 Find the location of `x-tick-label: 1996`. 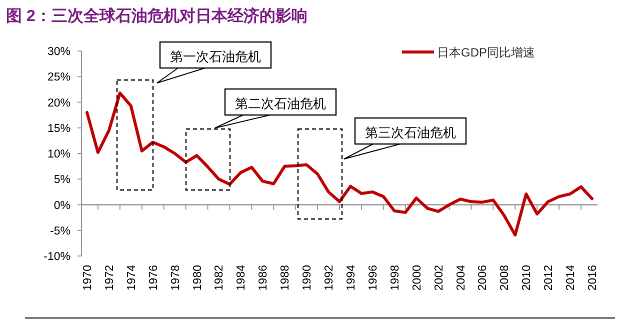

x-tick-label: 1996 is located at coordinates (373, 278).